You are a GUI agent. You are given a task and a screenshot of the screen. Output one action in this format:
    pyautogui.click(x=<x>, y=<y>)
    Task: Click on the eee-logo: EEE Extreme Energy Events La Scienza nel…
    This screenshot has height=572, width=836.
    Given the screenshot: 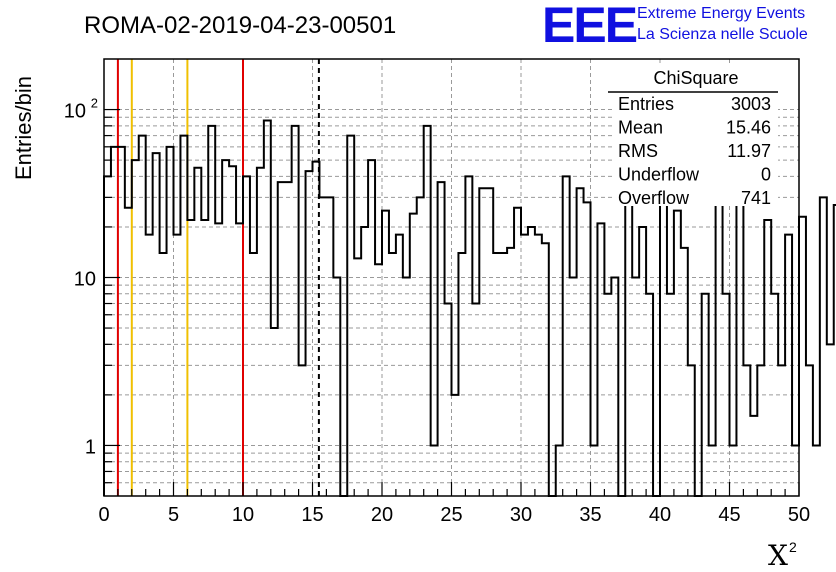 What is the action you would take?
    pyautogui.click(x=675, y=26)
    